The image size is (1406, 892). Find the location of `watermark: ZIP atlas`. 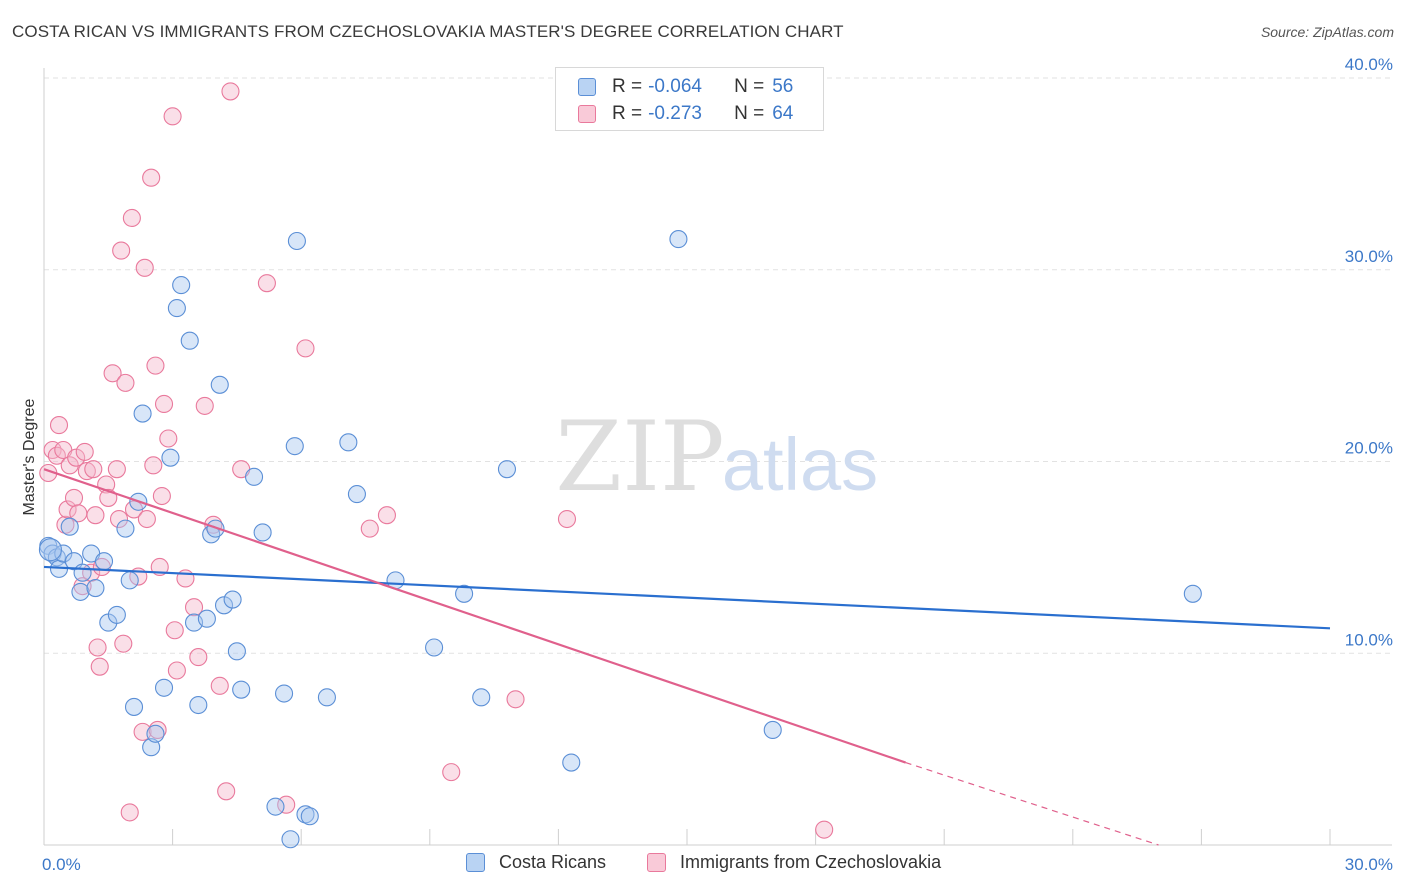

watermark: ZIP atlas is located at coordinates (716, 457).